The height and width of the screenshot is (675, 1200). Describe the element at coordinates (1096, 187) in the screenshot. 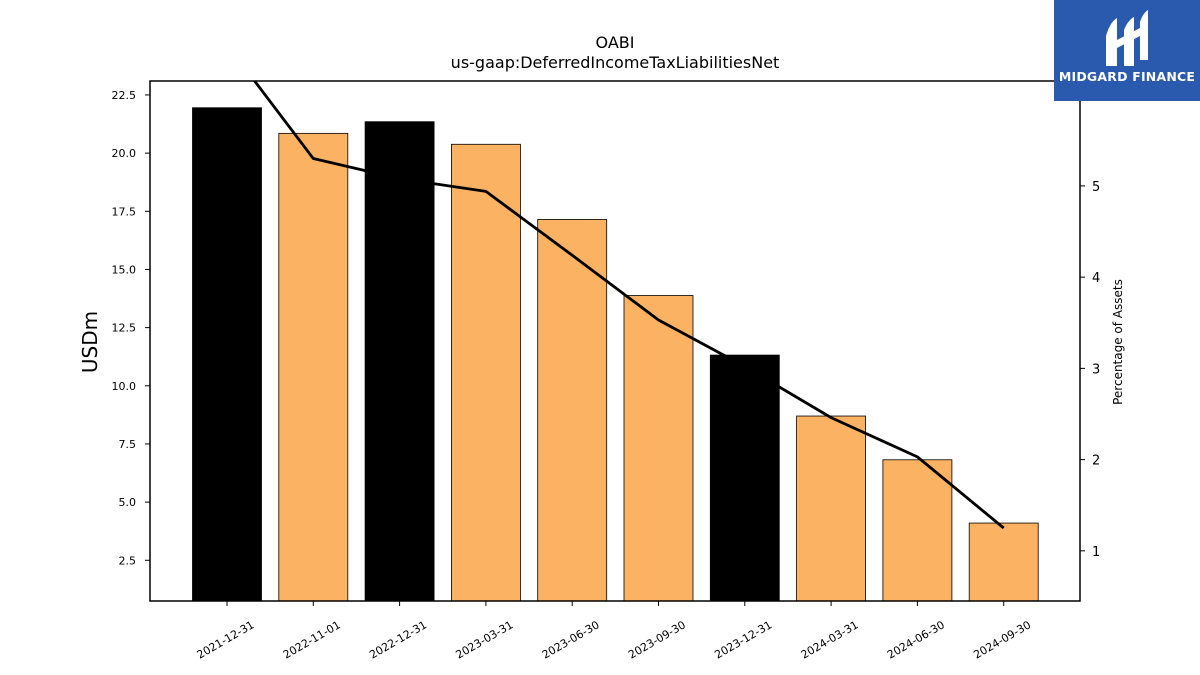

I see `y-right-tick-label: 5` at that location.